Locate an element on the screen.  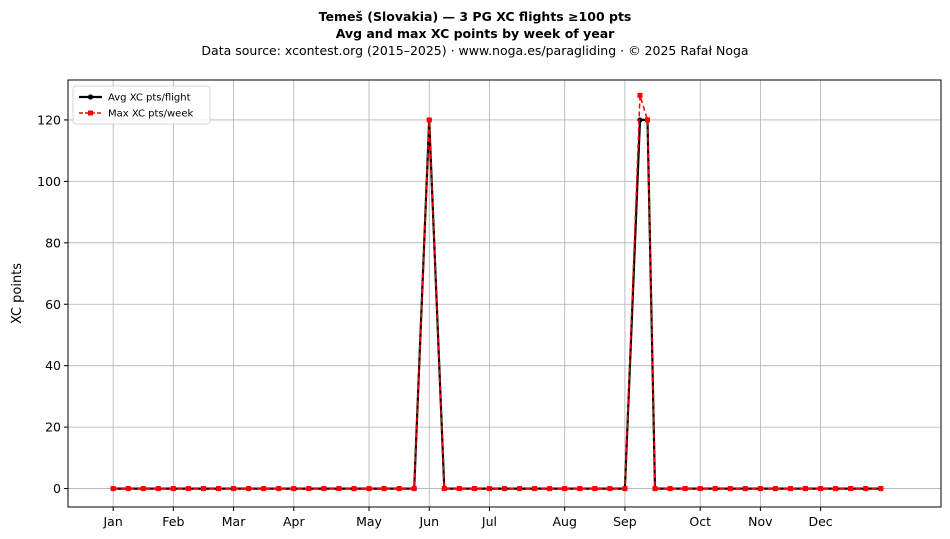
x-tick-label-jul: Jul is located at coordinates (489, 521).